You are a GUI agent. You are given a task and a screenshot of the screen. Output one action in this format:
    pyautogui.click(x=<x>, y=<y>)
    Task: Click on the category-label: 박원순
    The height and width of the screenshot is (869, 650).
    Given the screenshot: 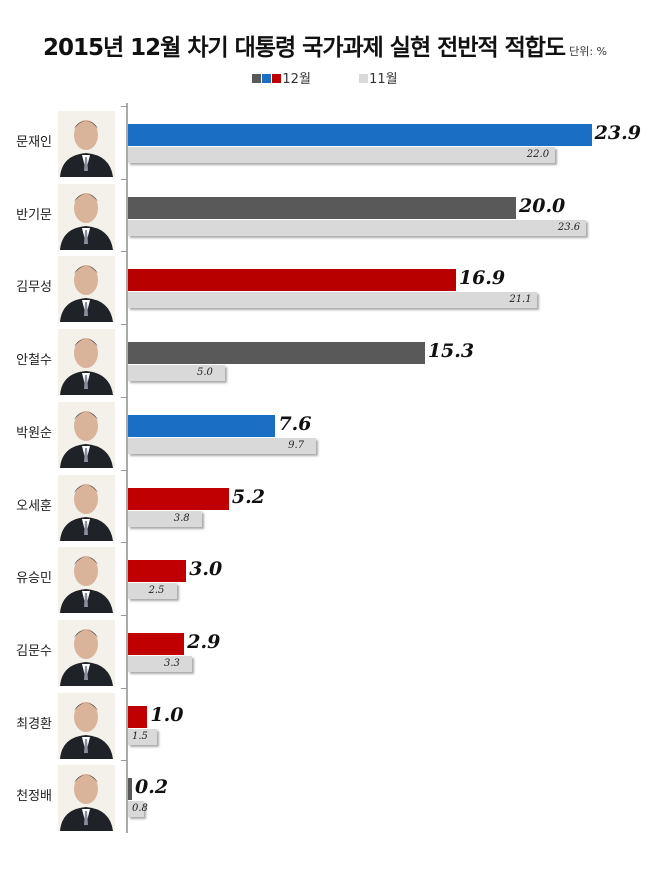 What is the action you would take?
    pyautogui.click(x=34, y=433)
    